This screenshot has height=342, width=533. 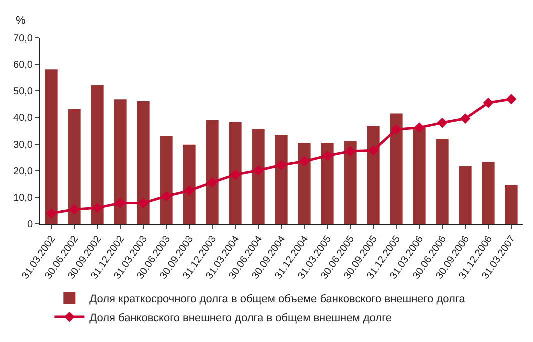 I want to click on y-axis-title: %, so click(x=21, y=21).